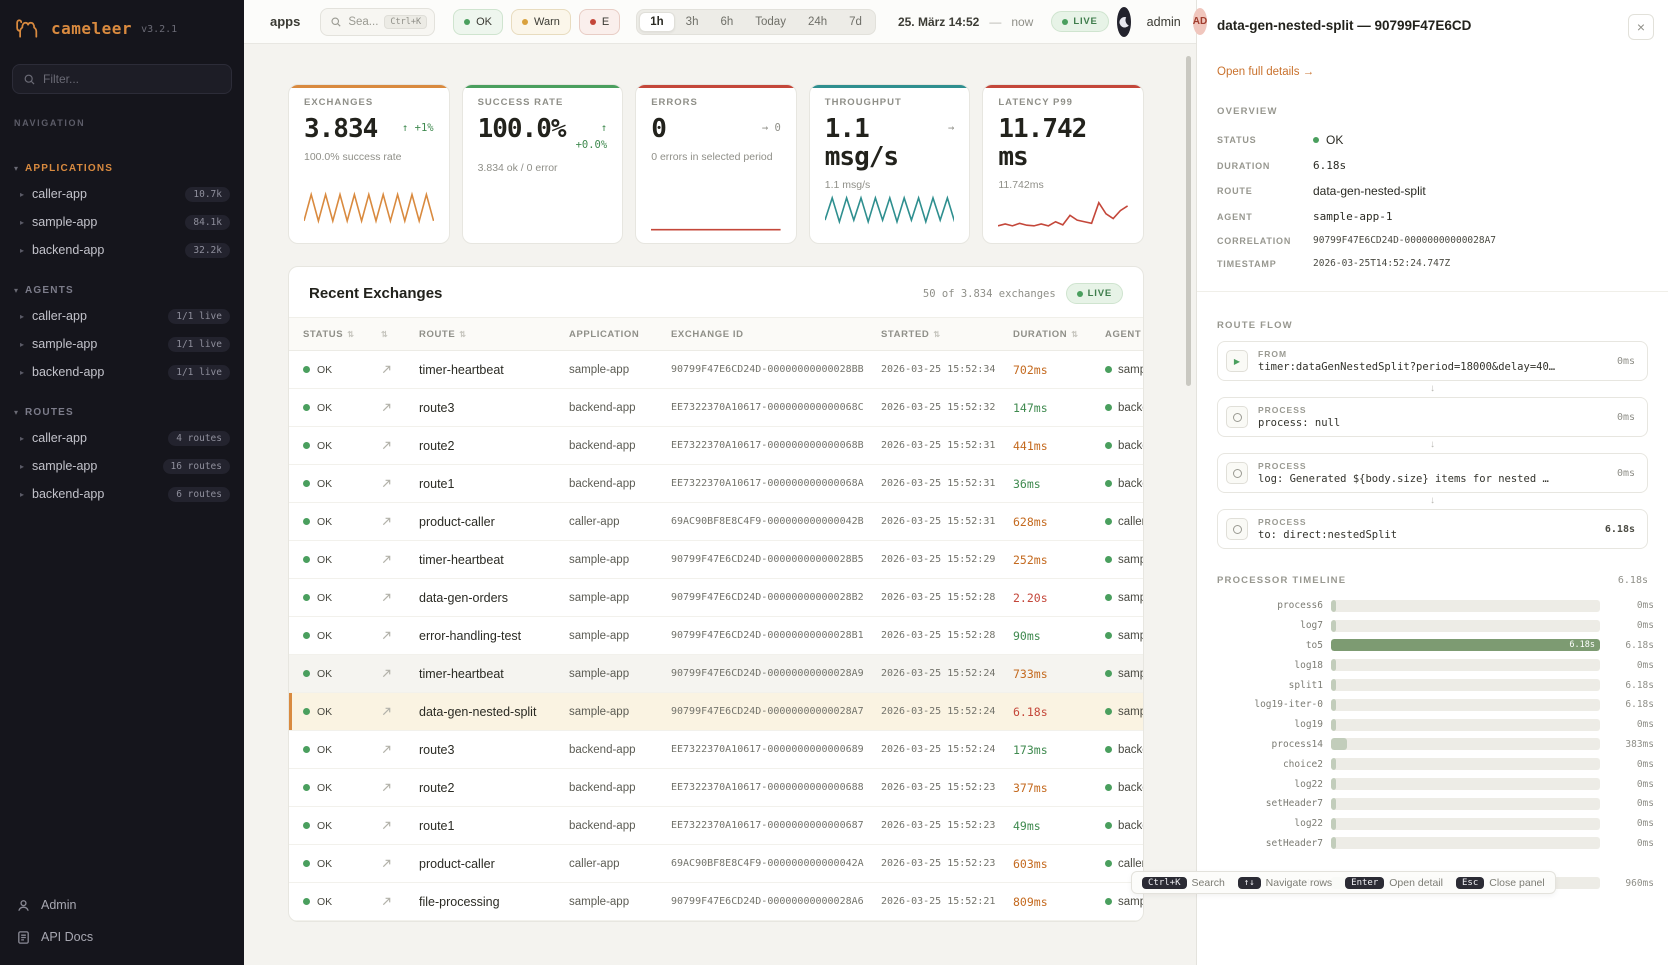  Describe the element at coordinates (329, 334) in the screenshot. I see `column-header-status: STATUS ⇅` at that location.